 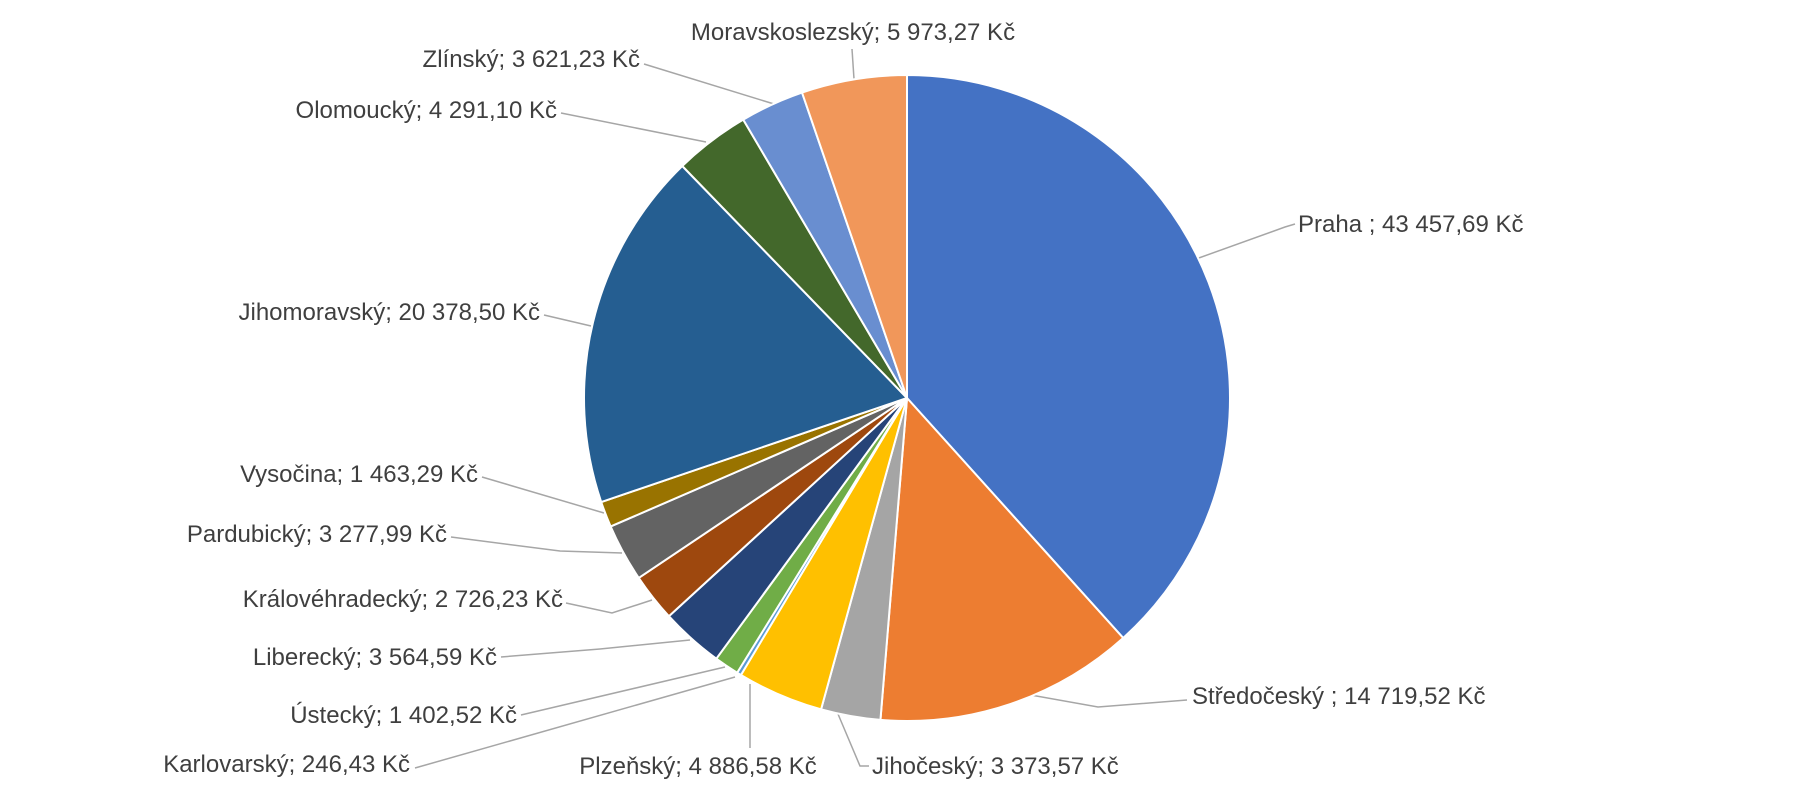 What do you see at coordinates (1411, 224) in the screenshot?
I see `data-label-praha: Praha ; 43 457,69 Kč` at bounding box center [1411, 224].